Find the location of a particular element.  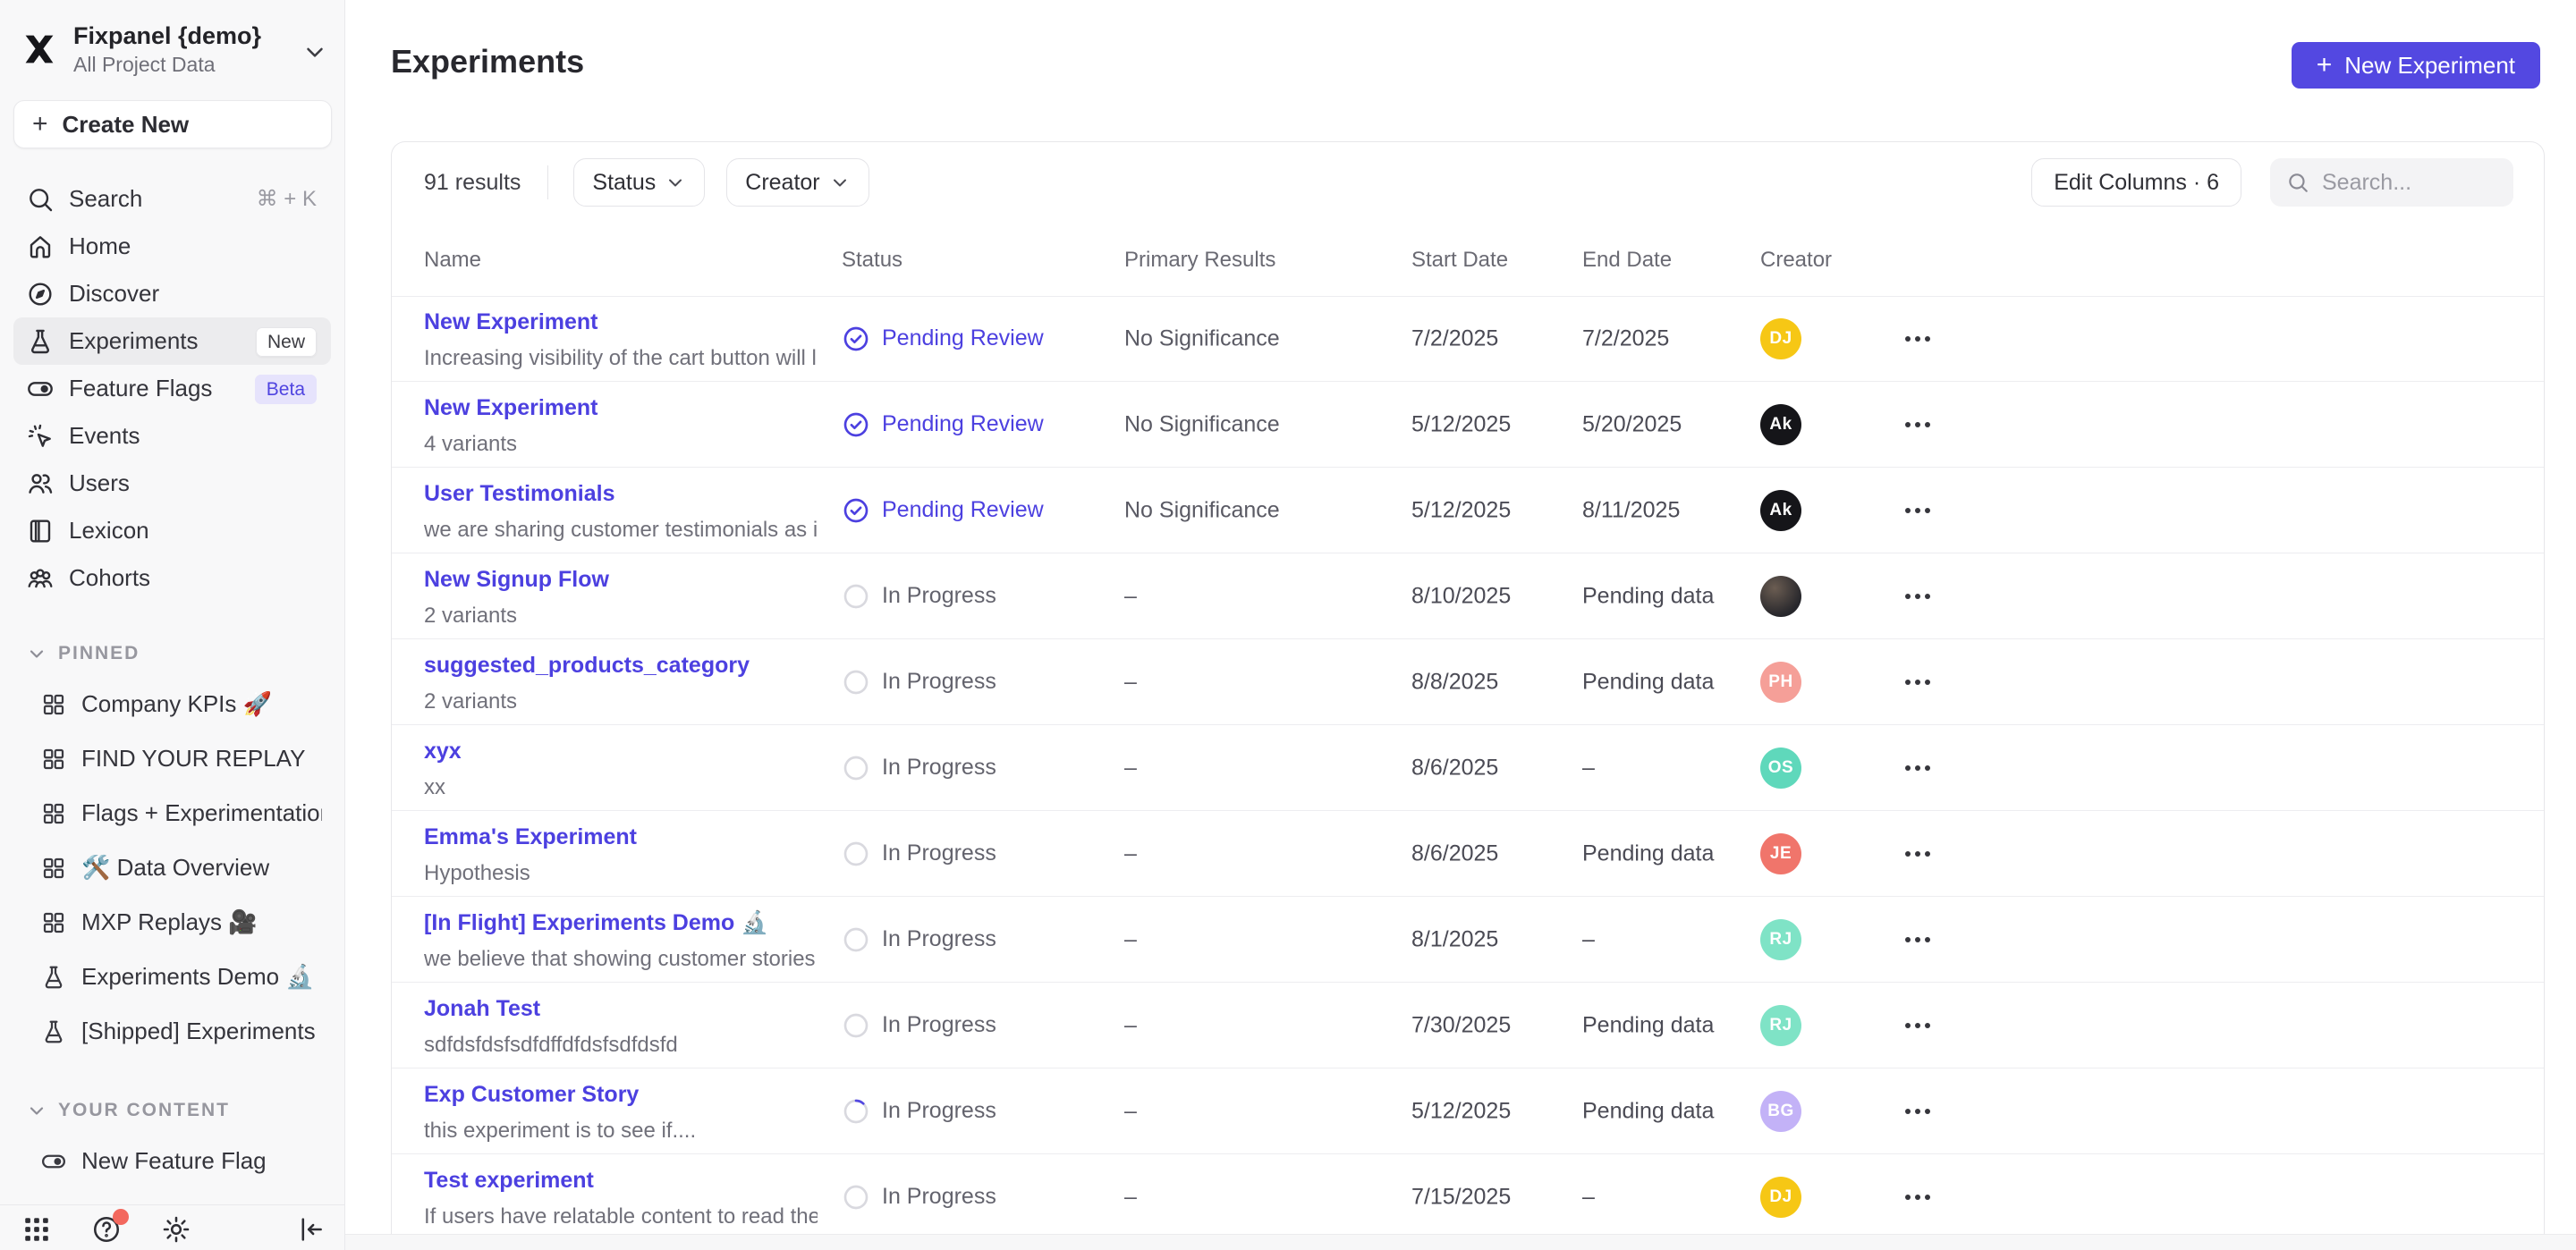

start-date-value: 7/2/2025 is located at coordinates (1455, 338).